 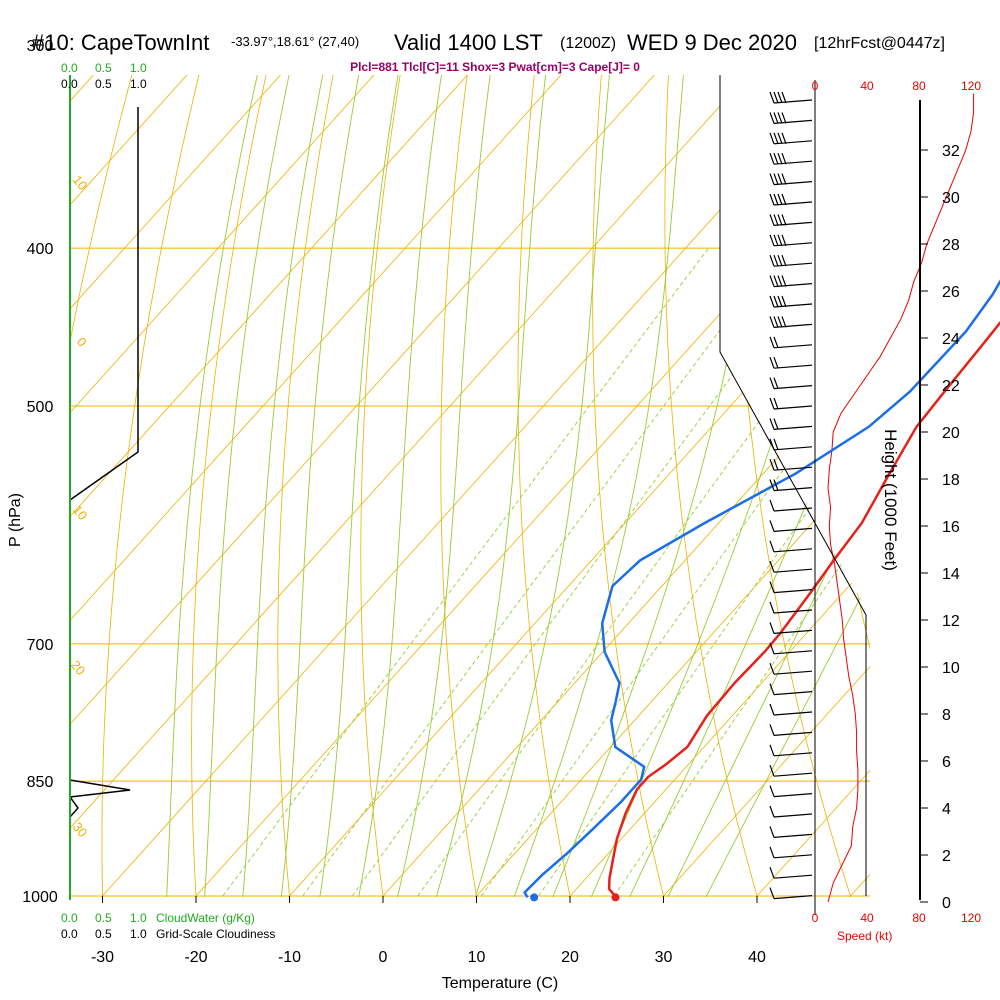 What do you see at coordinates (946, 762) in the screenshot?
I see `height-tick-label: 6` at bounding box center [946, 762].